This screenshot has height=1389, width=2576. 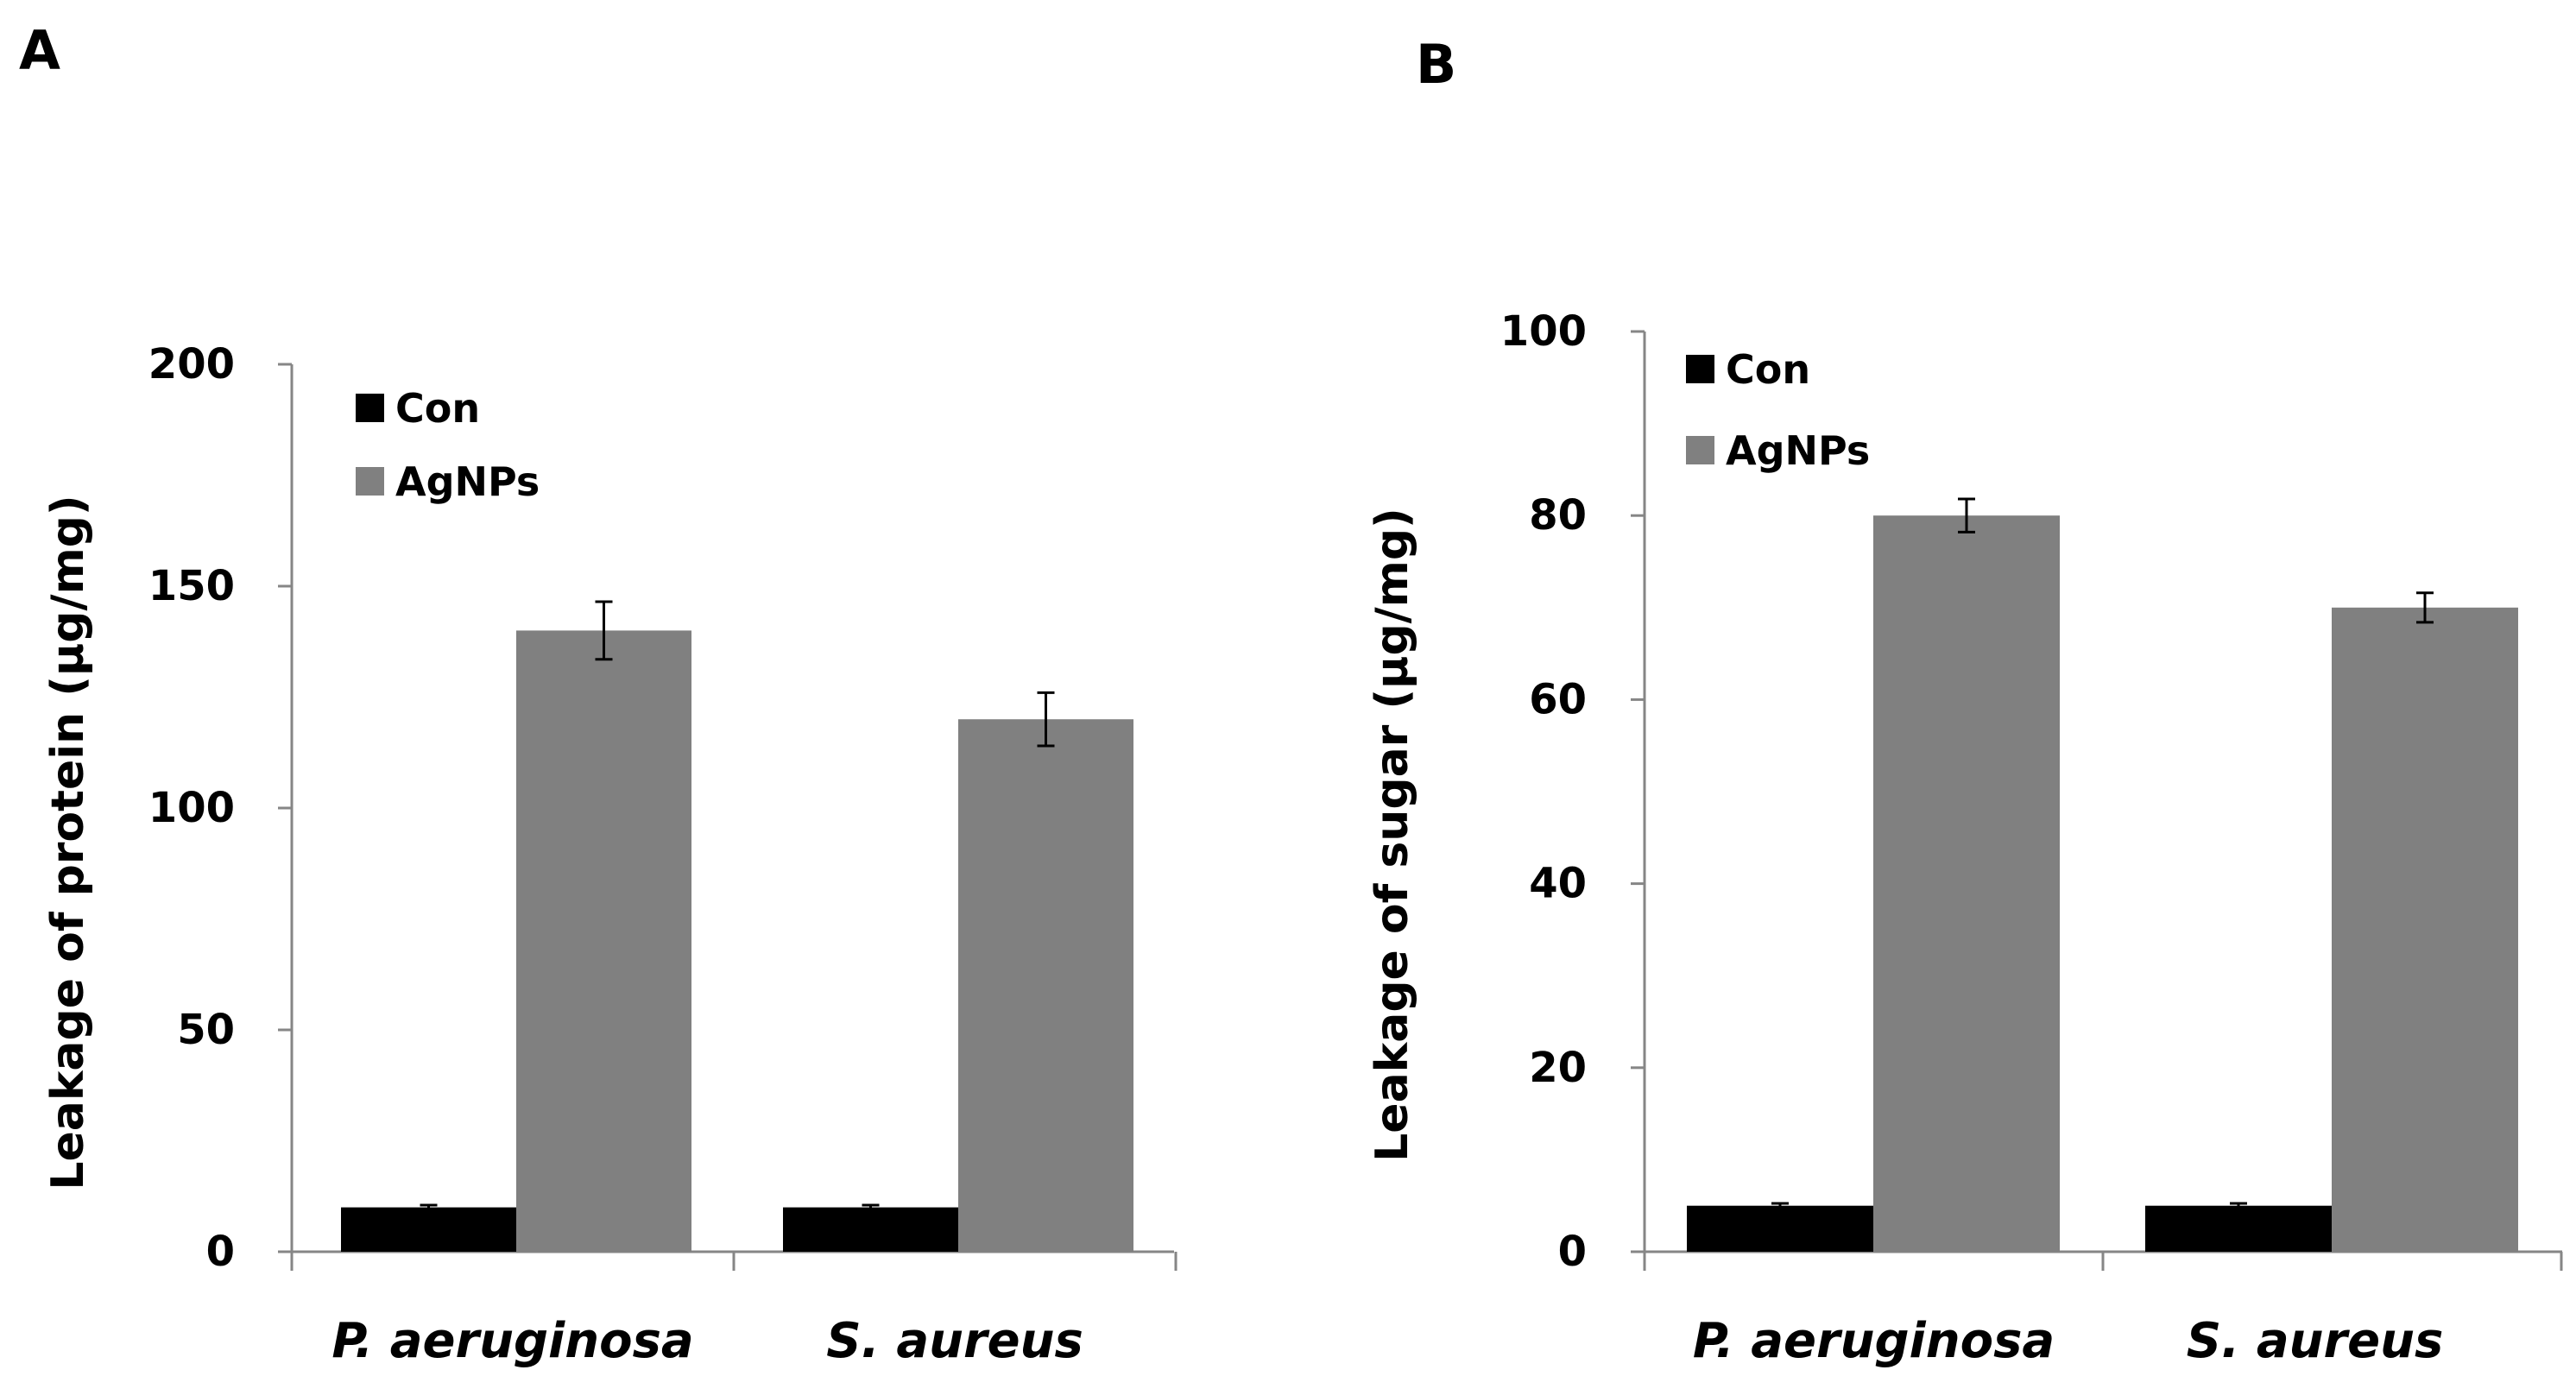 I want to click on panel-b-label: B, so click(x=1436, y=64).